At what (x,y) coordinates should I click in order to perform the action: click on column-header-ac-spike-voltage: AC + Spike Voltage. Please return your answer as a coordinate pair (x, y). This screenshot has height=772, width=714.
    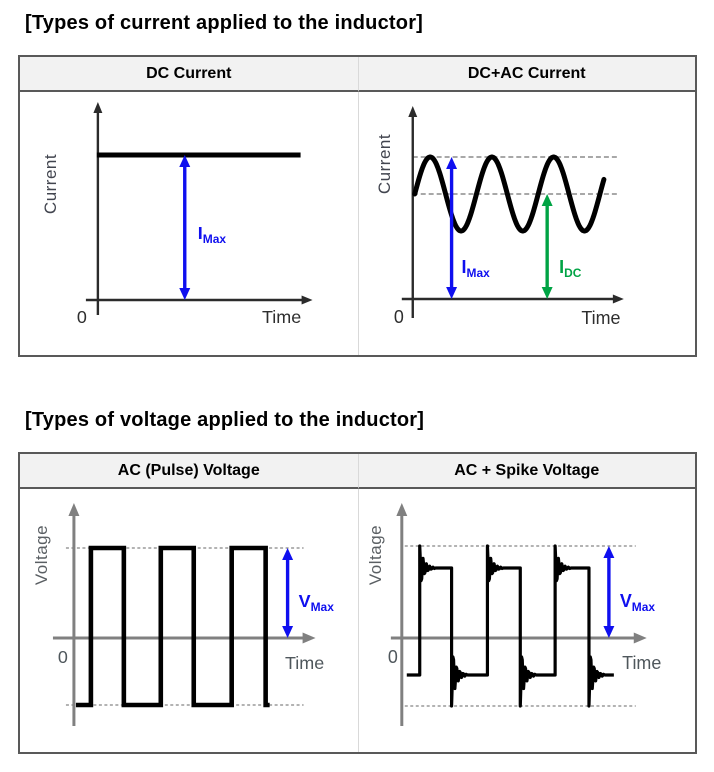
    Looking at the image, I should click on (526, 471).